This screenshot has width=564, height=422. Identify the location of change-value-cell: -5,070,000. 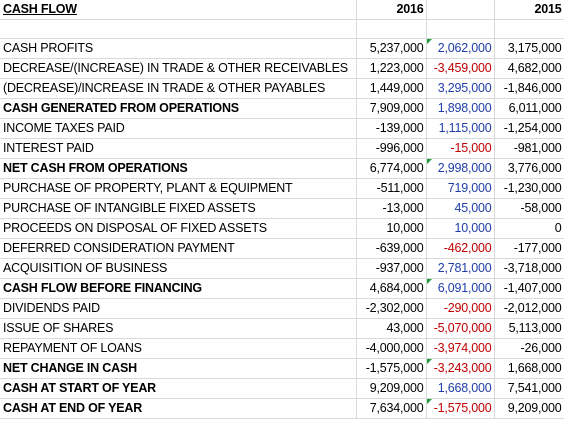
(460, 328).